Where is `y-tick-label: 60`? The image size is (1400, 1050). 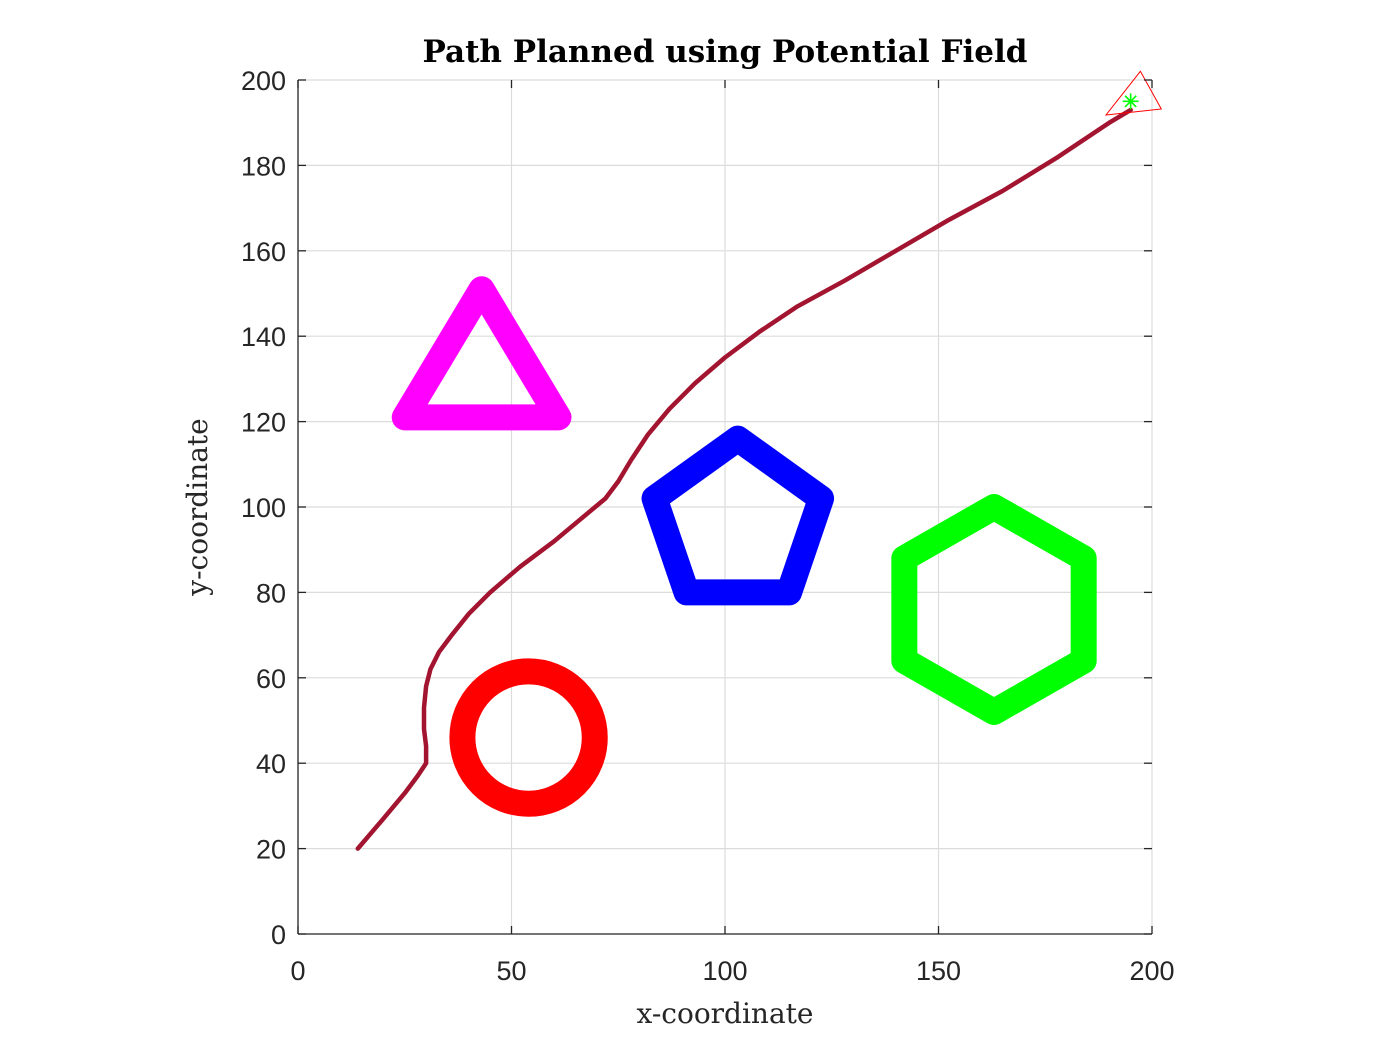 y-tick-label: 60 is located at coordinates (271, 679).